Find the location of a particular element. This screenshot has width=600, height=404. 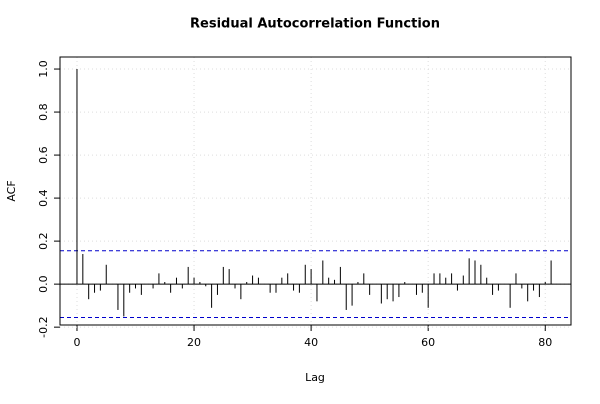

x-axis-label: Lag is located at coordinates (315, 377).